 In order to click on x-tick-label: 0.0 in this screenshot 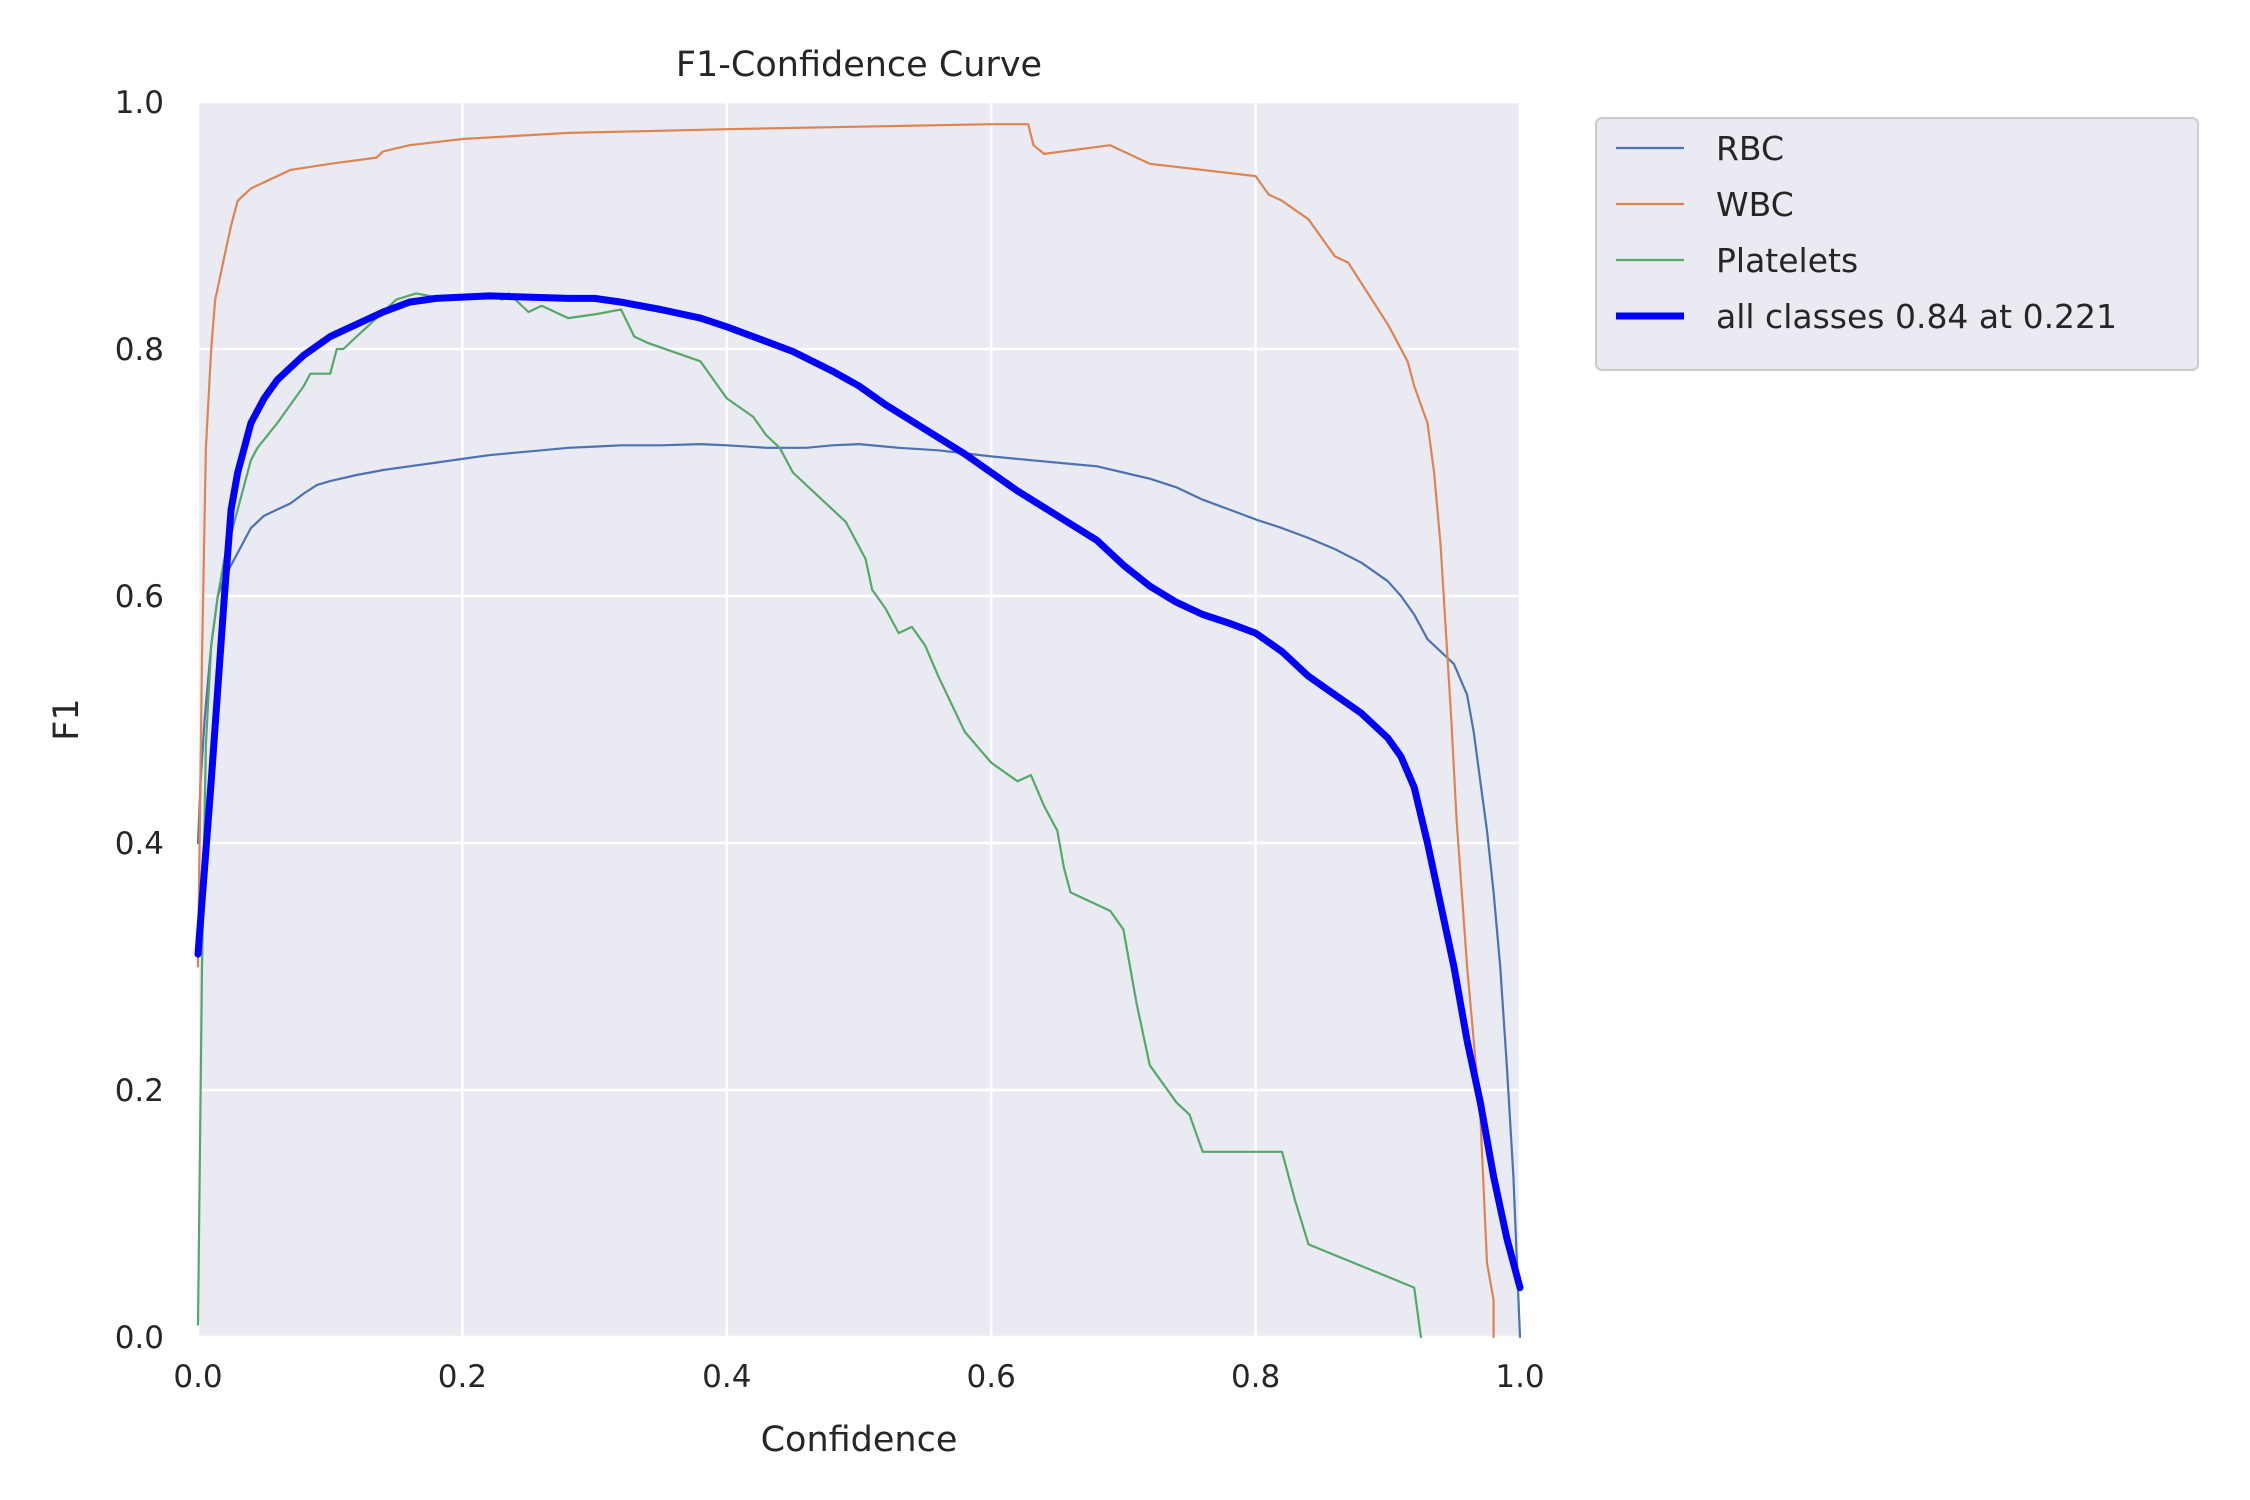, I will do `click(197, 1377)`.